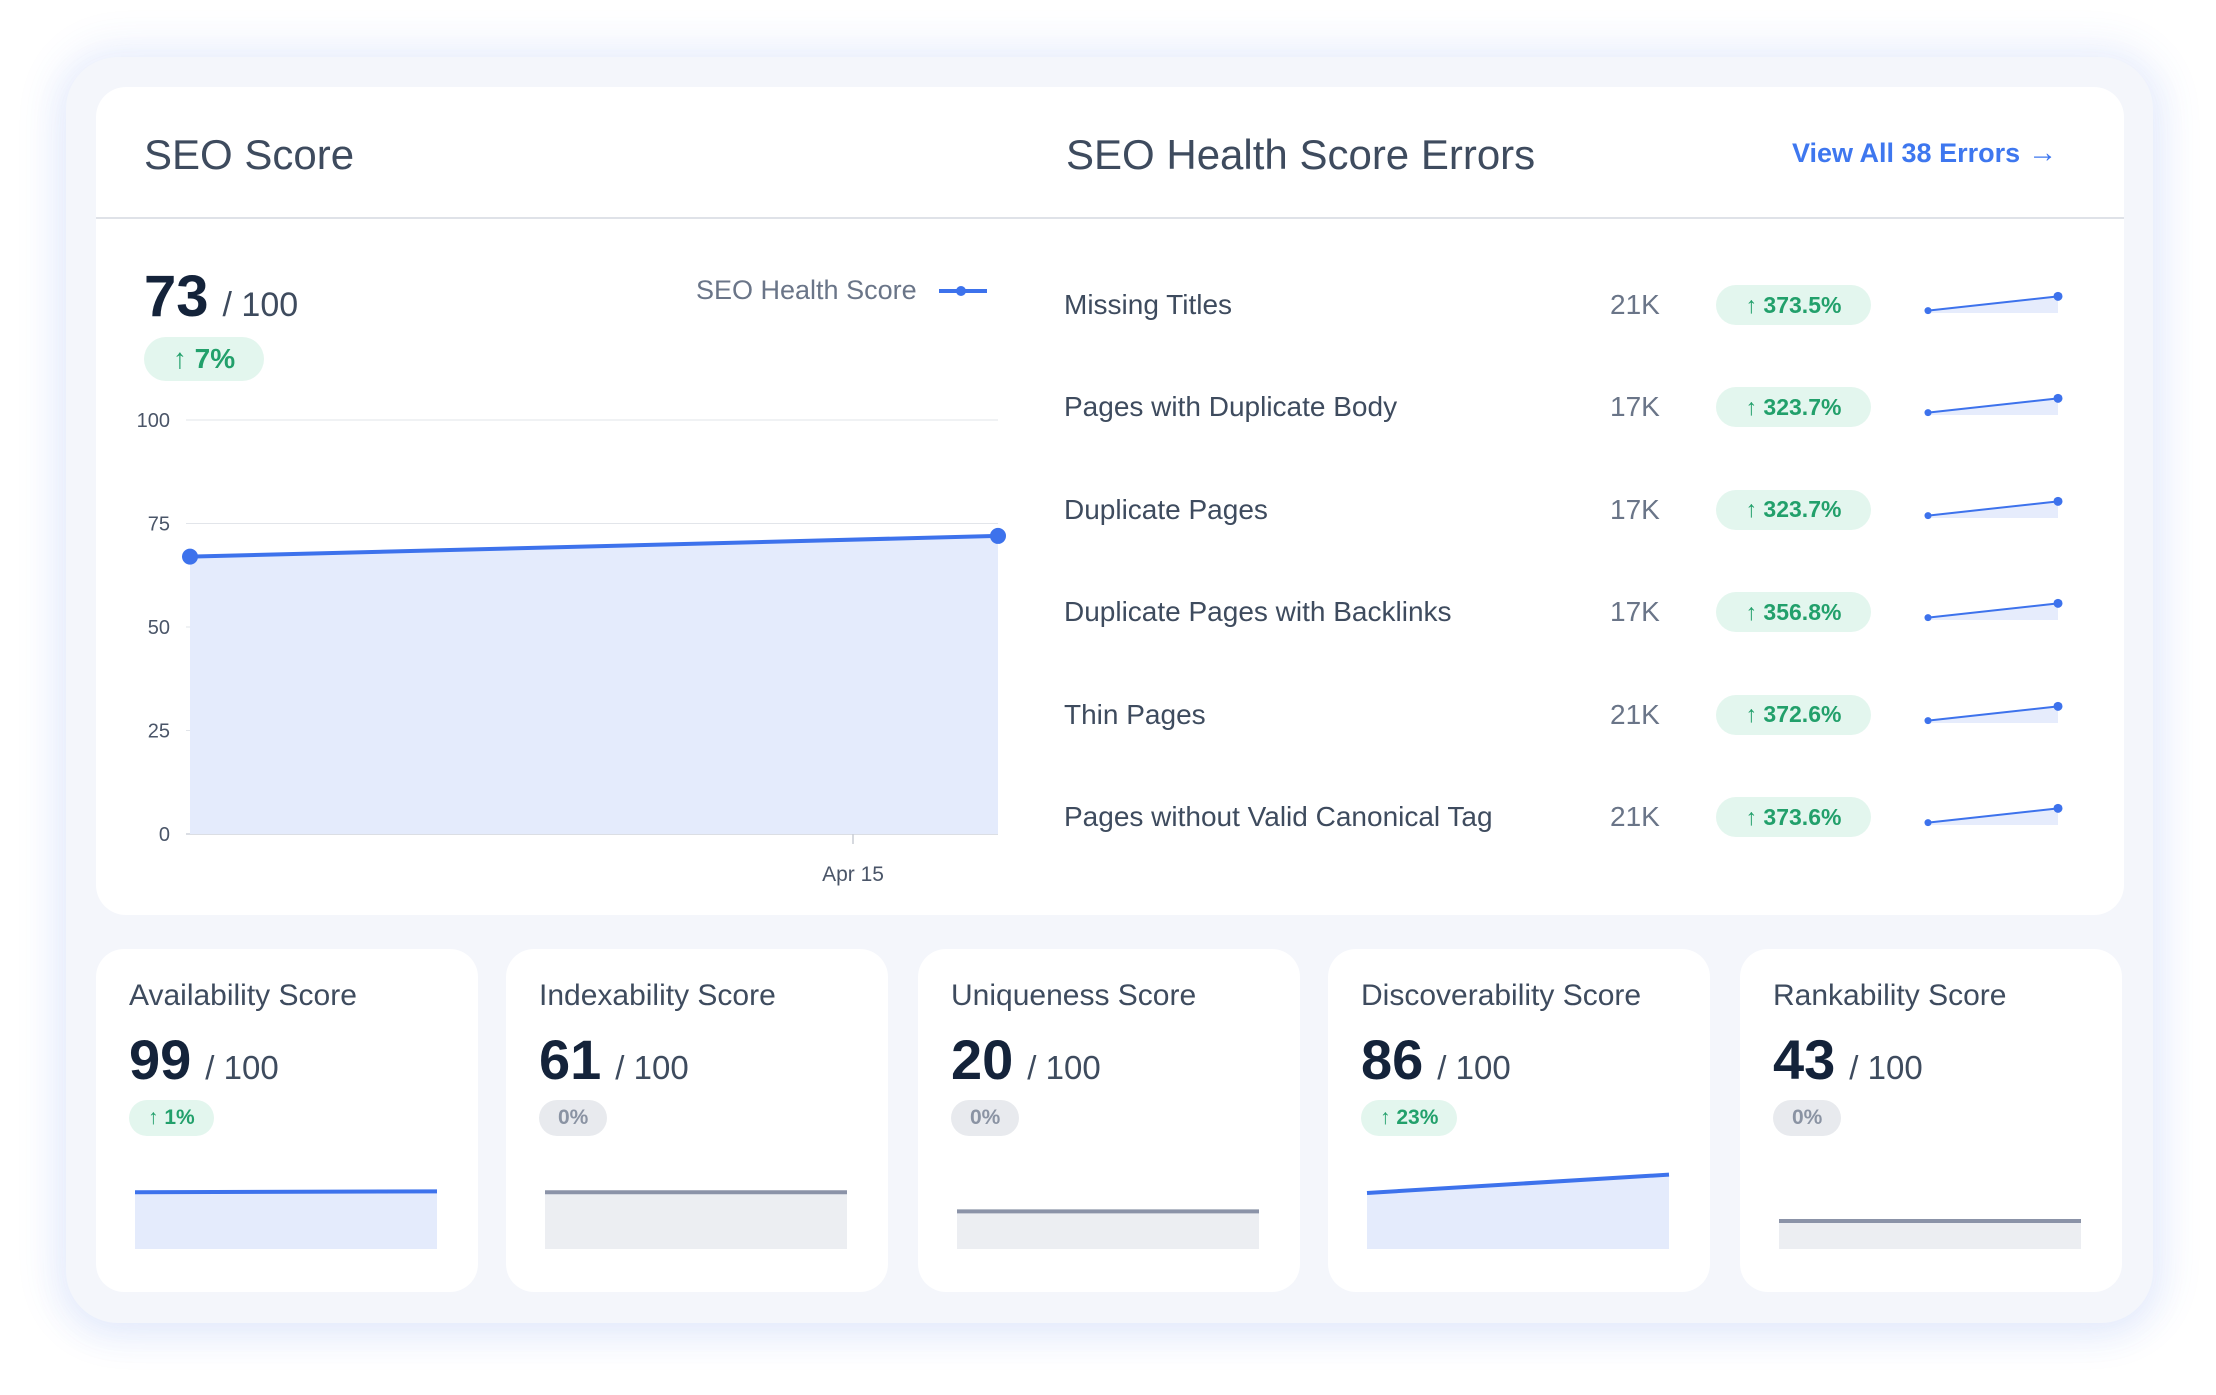 Image resolution: width=2216 pixels, height=1395 pixels. I want to click on score-card-title: Indexability Score, so click(657, 995).